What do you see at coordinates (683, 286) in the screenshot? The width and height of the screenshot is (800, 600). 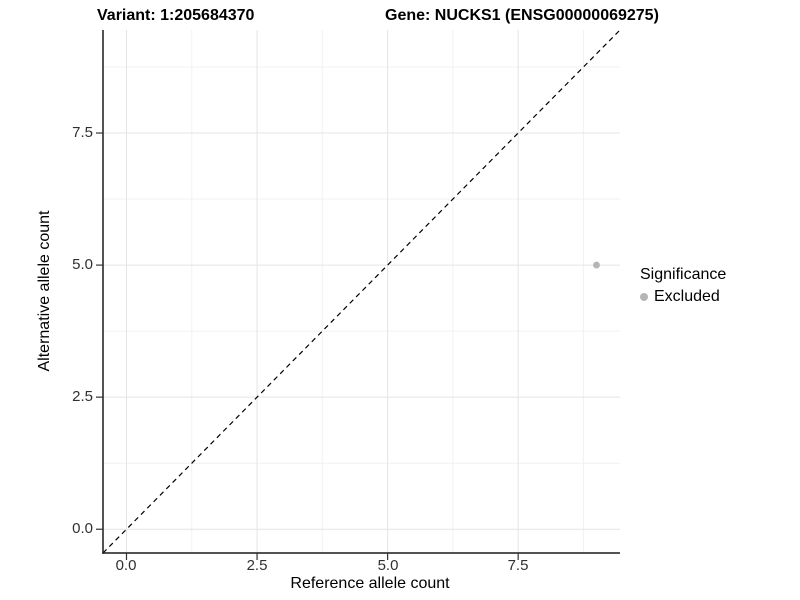 I see `legend: Significance Excluded` at bounding box center [683, 286].